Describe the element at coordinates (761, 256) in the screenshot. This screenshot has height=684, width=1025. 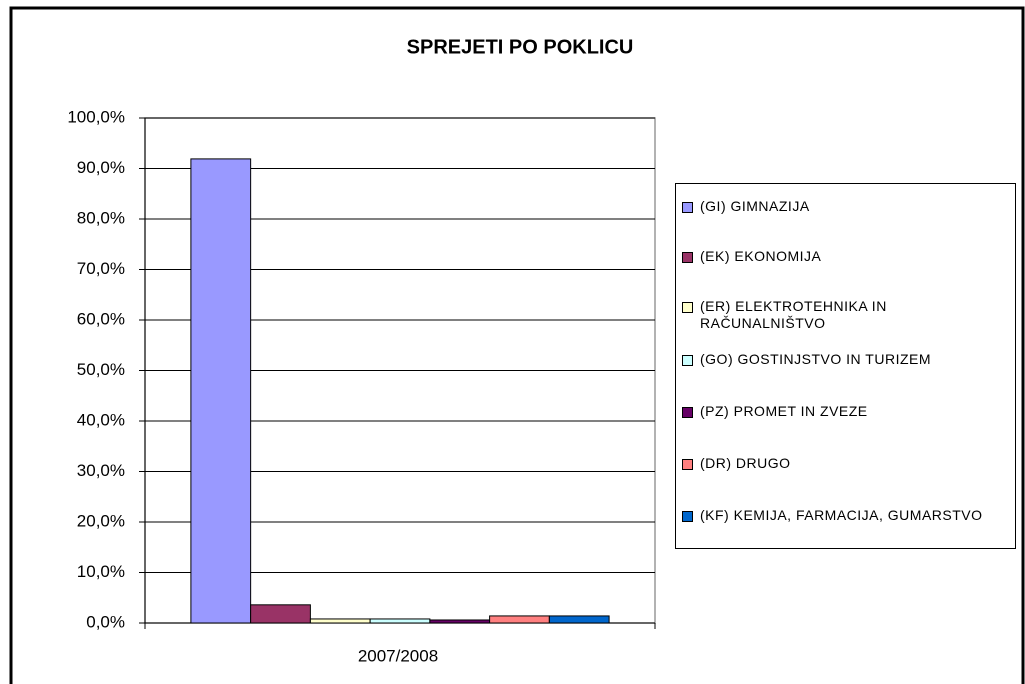
I see `legend-label: (EK) EKONOMIJA` at that location.